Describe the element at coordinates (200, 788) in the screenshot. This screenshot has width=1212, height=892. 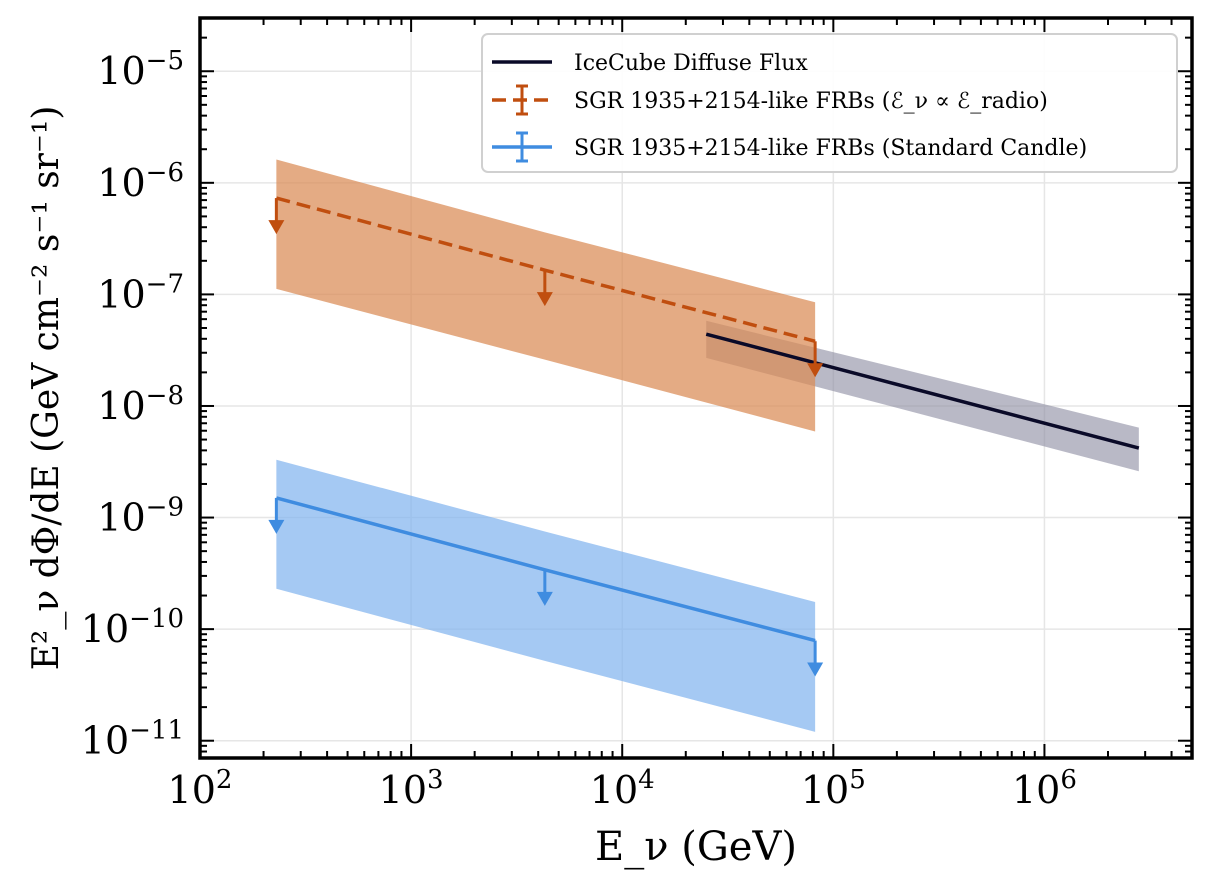
I see `tick-label: 10²` at that location.